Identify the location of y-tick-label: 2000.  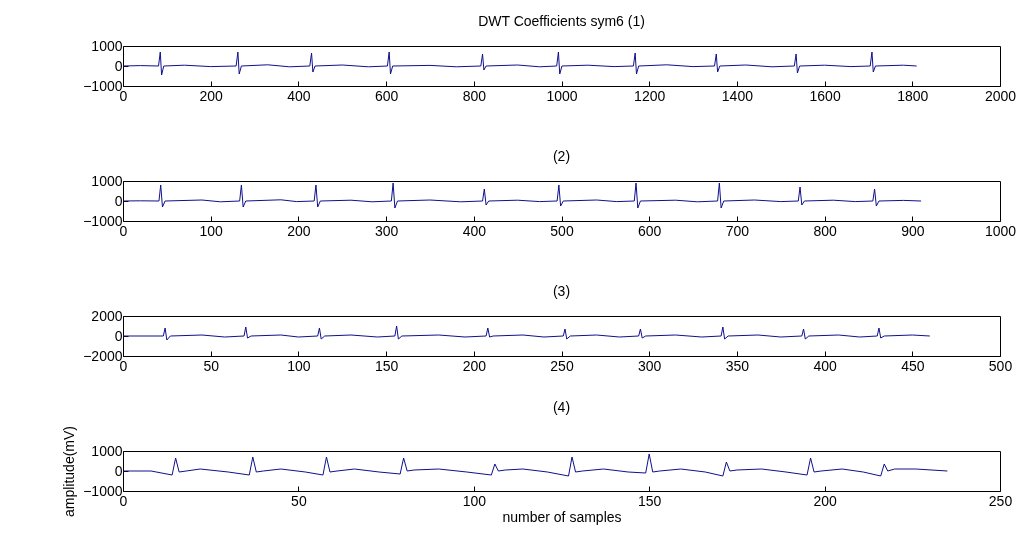
(107, 315).